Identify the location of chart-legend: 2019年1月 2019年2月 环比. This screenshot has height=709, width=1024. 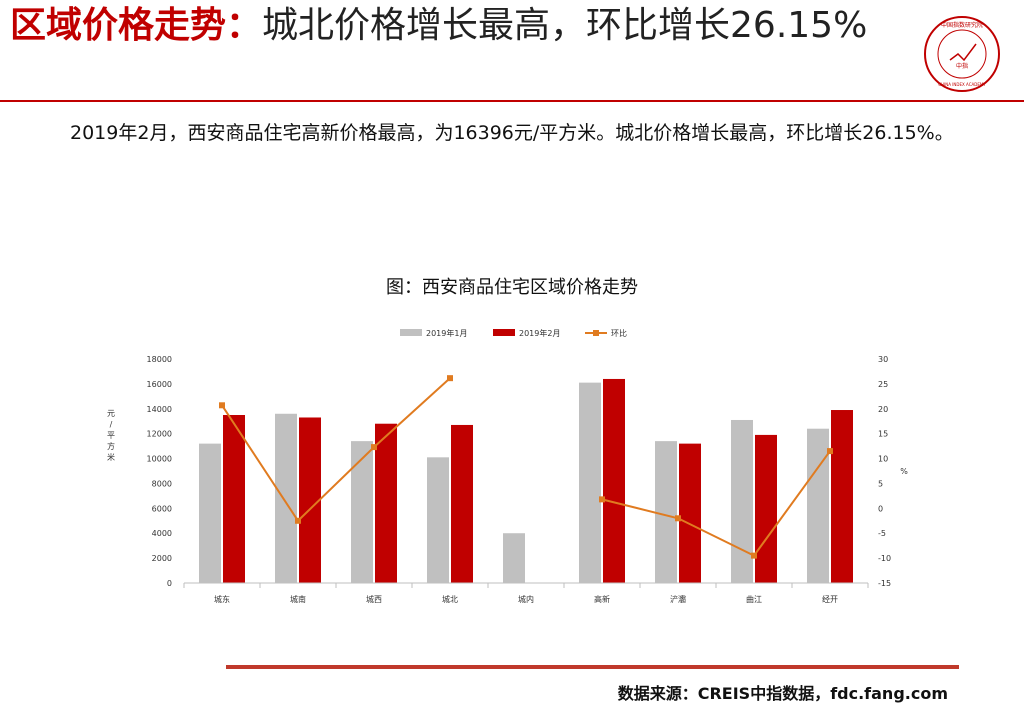
(513, 333).